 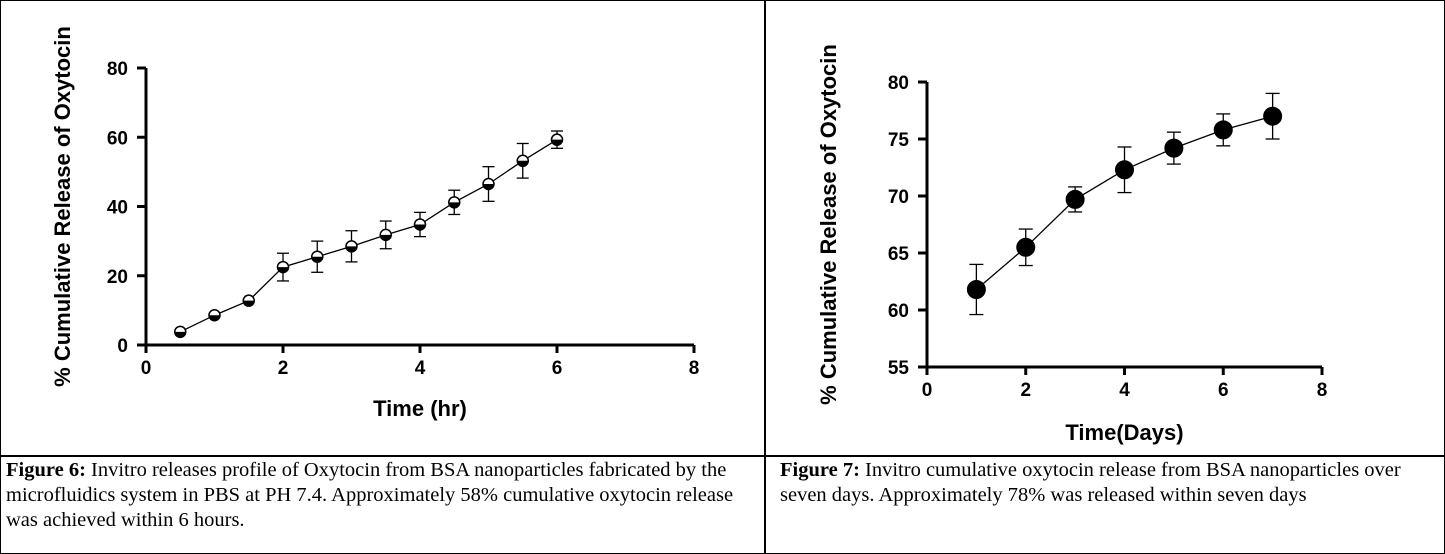 I want to click on y-tick-label: 0, so click(x=122, y=346).